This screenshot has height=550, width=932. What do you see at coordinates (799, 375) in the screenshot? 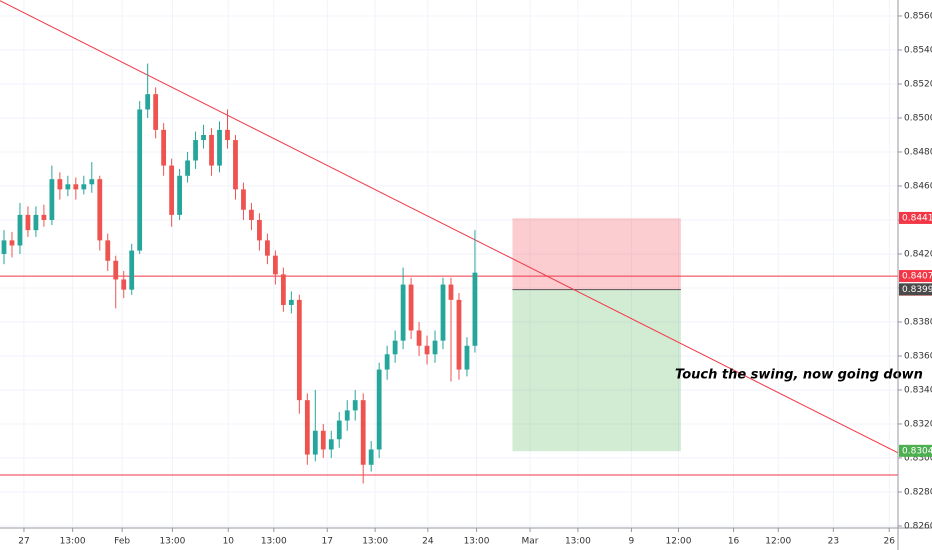
I see `annotation: Touch the swing, now going down` at bounding box center [799, 375].